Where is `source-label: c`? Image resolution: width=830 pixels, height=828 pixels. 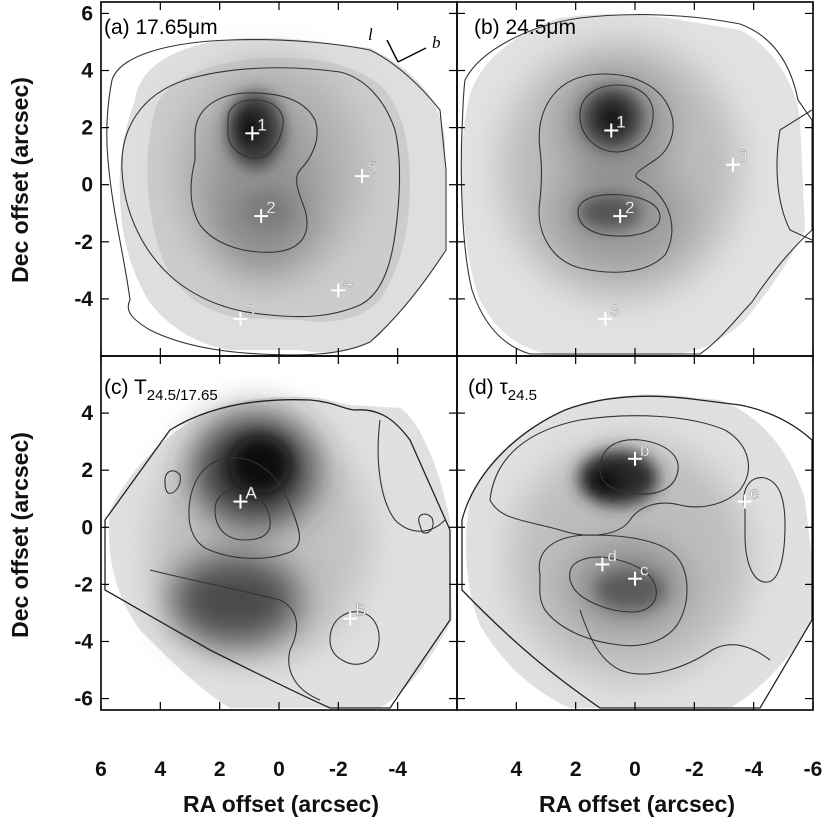 source-label: c is located at coordinates (644, 570).